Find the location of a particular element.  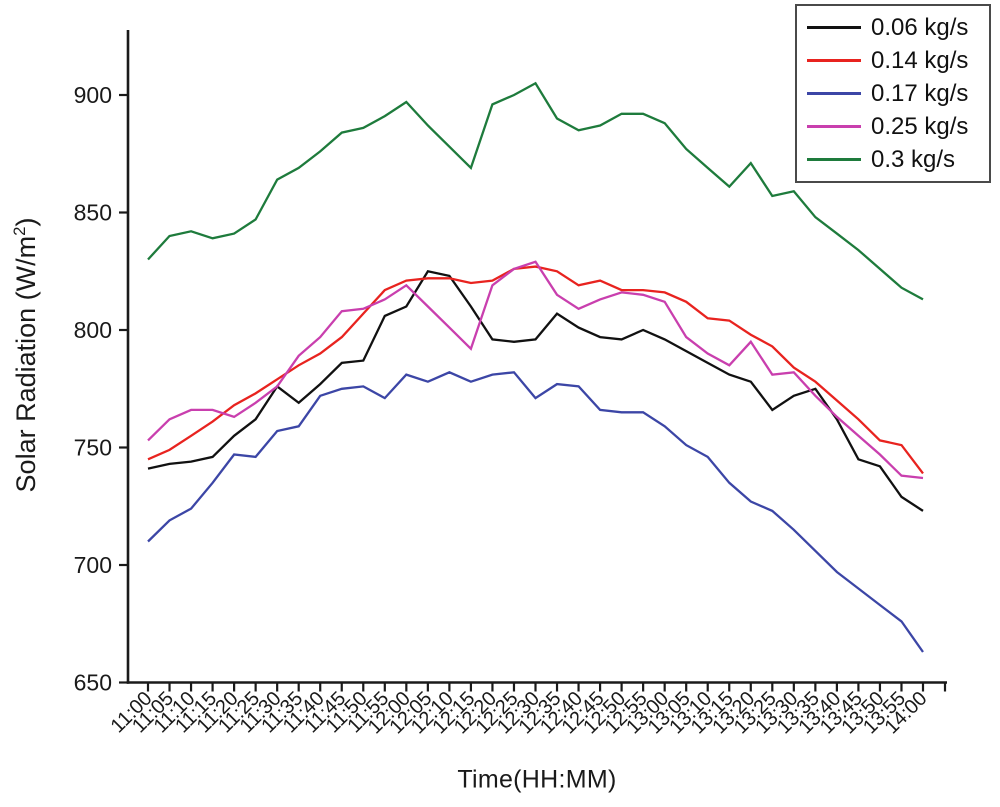

legend-item: 0.06 kg/s is located at coordinates (894, 27).